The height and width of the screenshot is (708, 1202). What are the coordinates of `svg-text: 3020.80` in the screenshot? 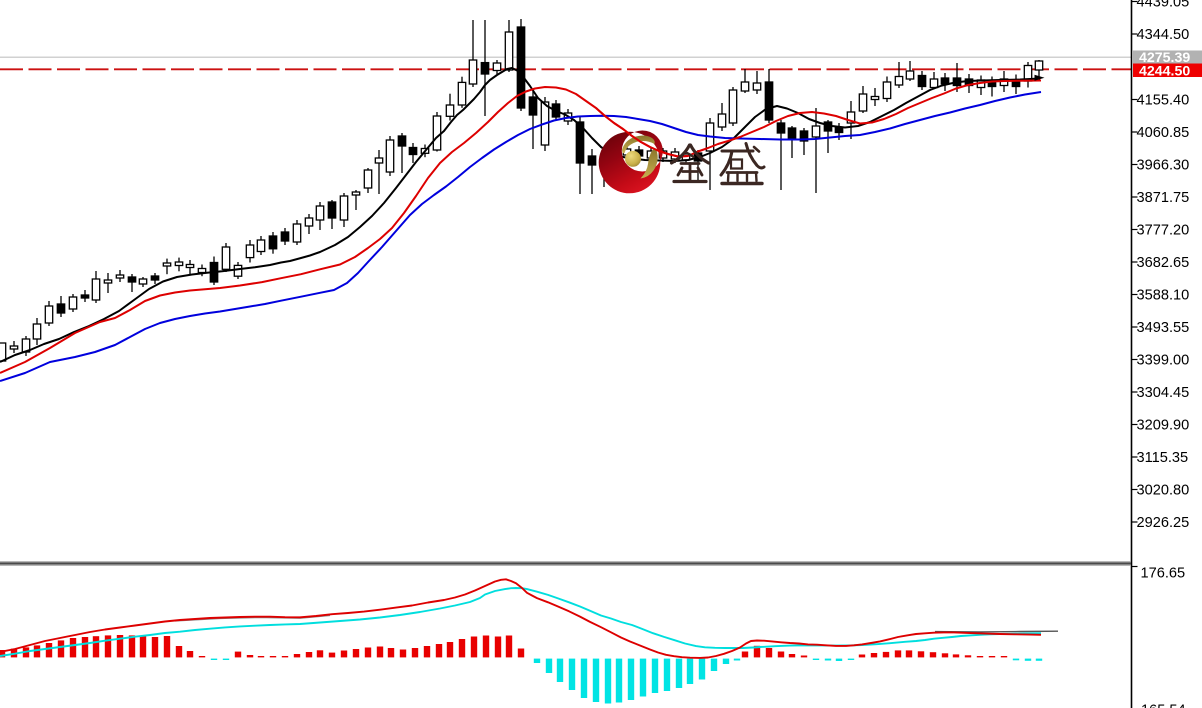 It's located at (1163, 491).